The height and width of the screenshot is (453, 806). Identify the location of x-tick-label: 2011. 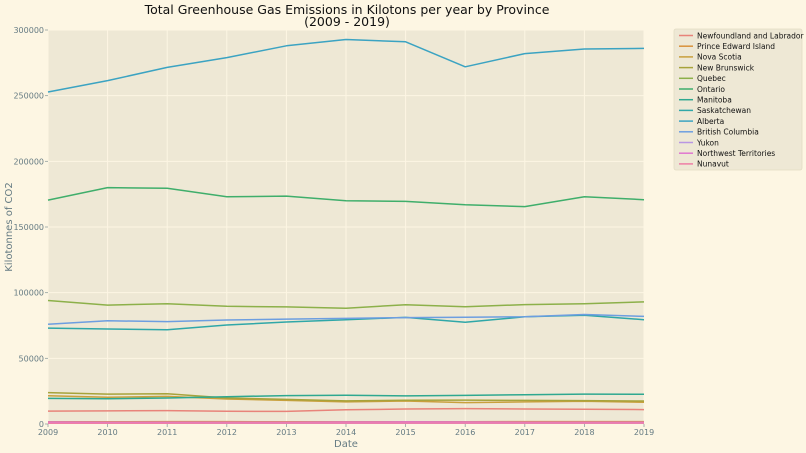
(167, 432).